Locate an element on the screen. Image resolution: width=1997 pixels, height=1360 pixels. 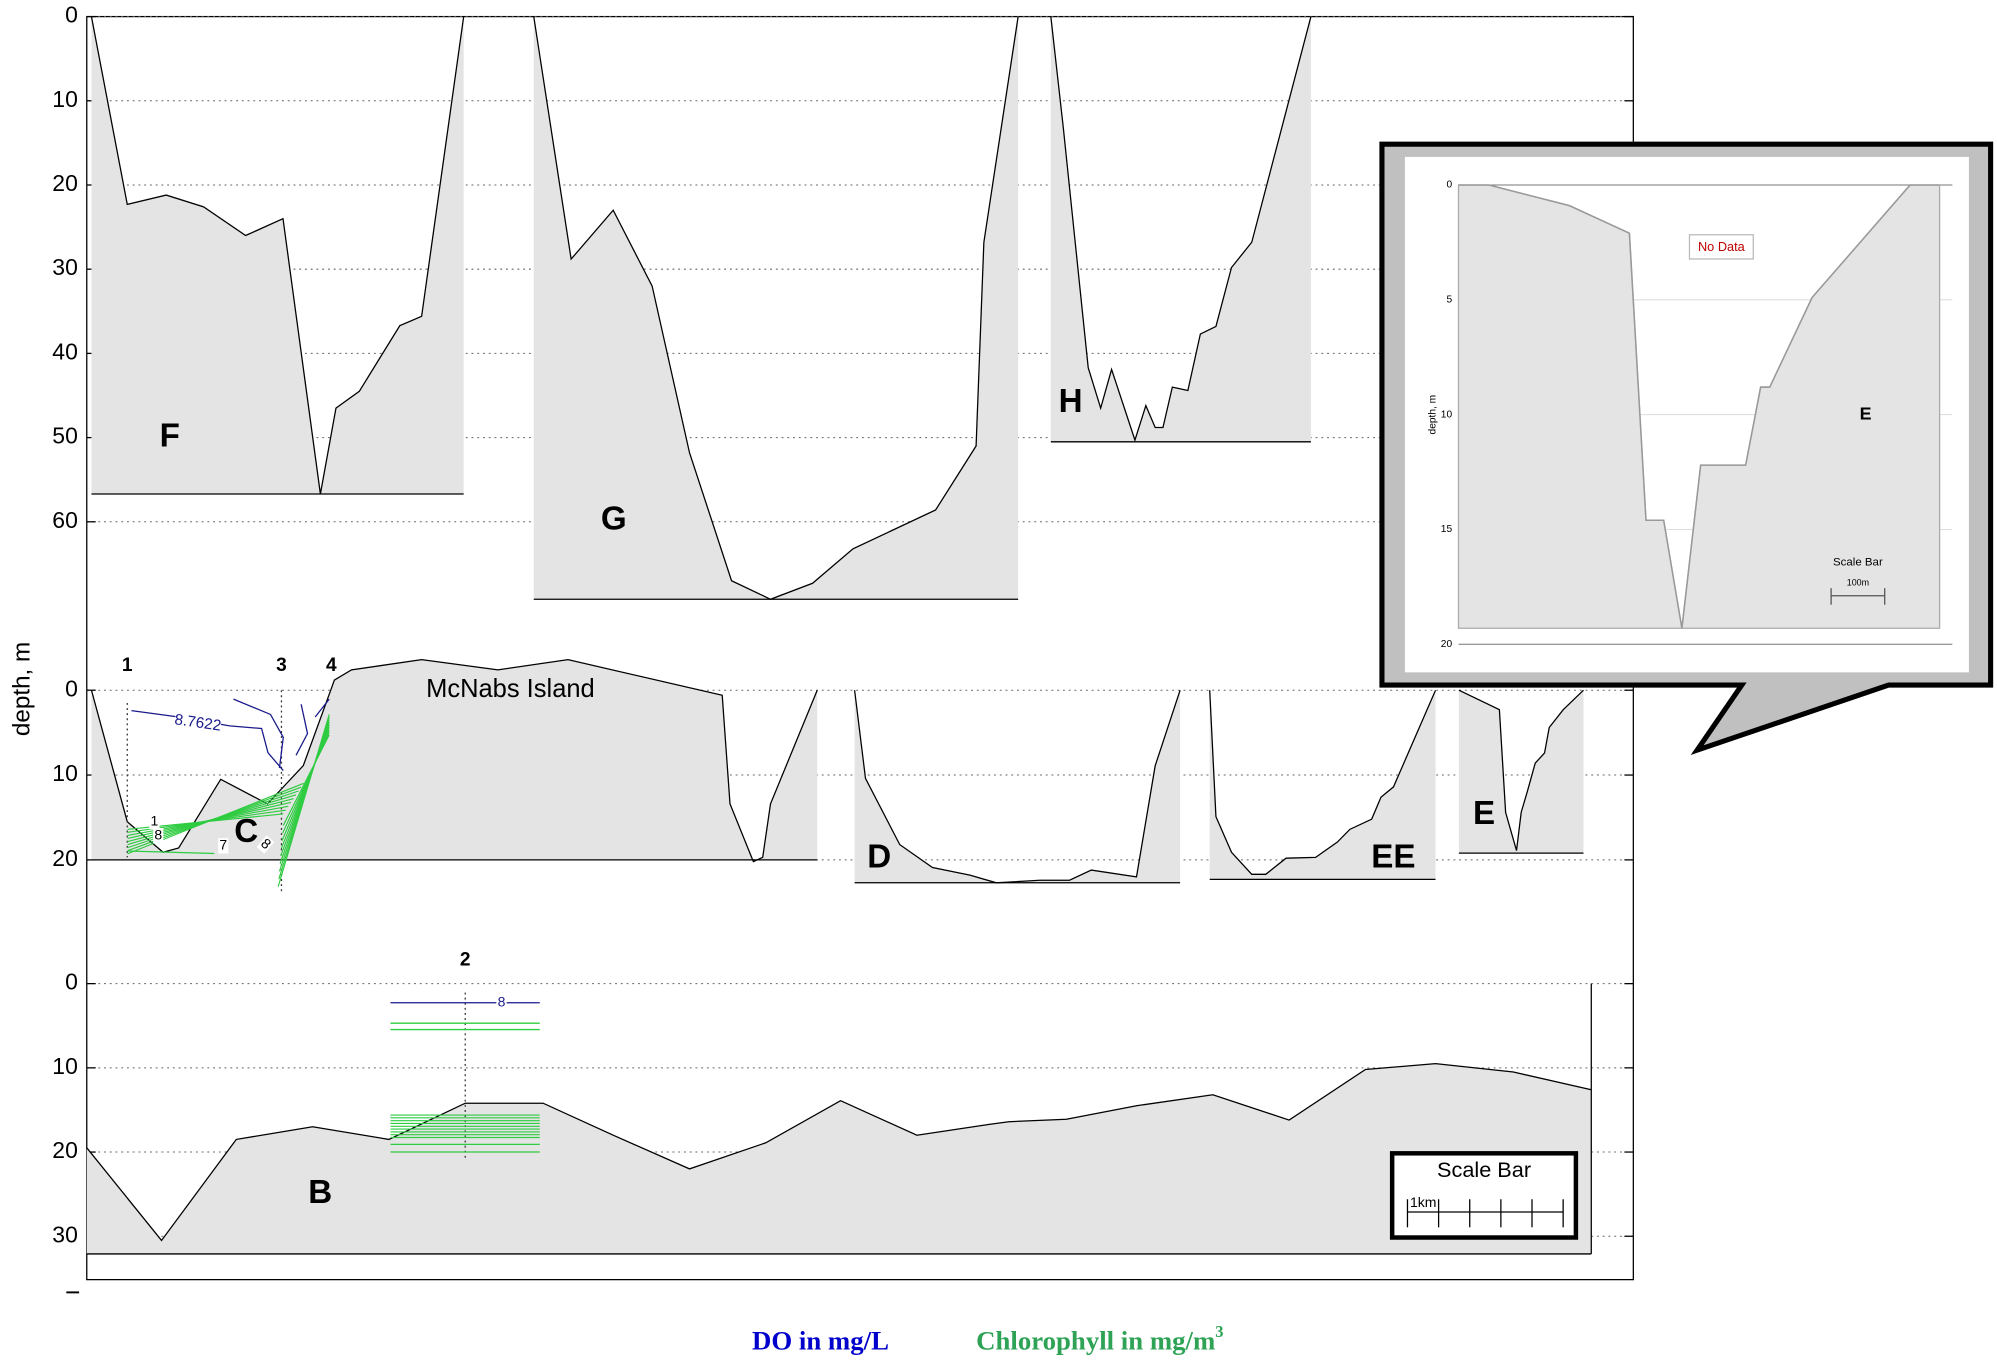
y-axis-label: depth, m is located at coordinates (21, 689).